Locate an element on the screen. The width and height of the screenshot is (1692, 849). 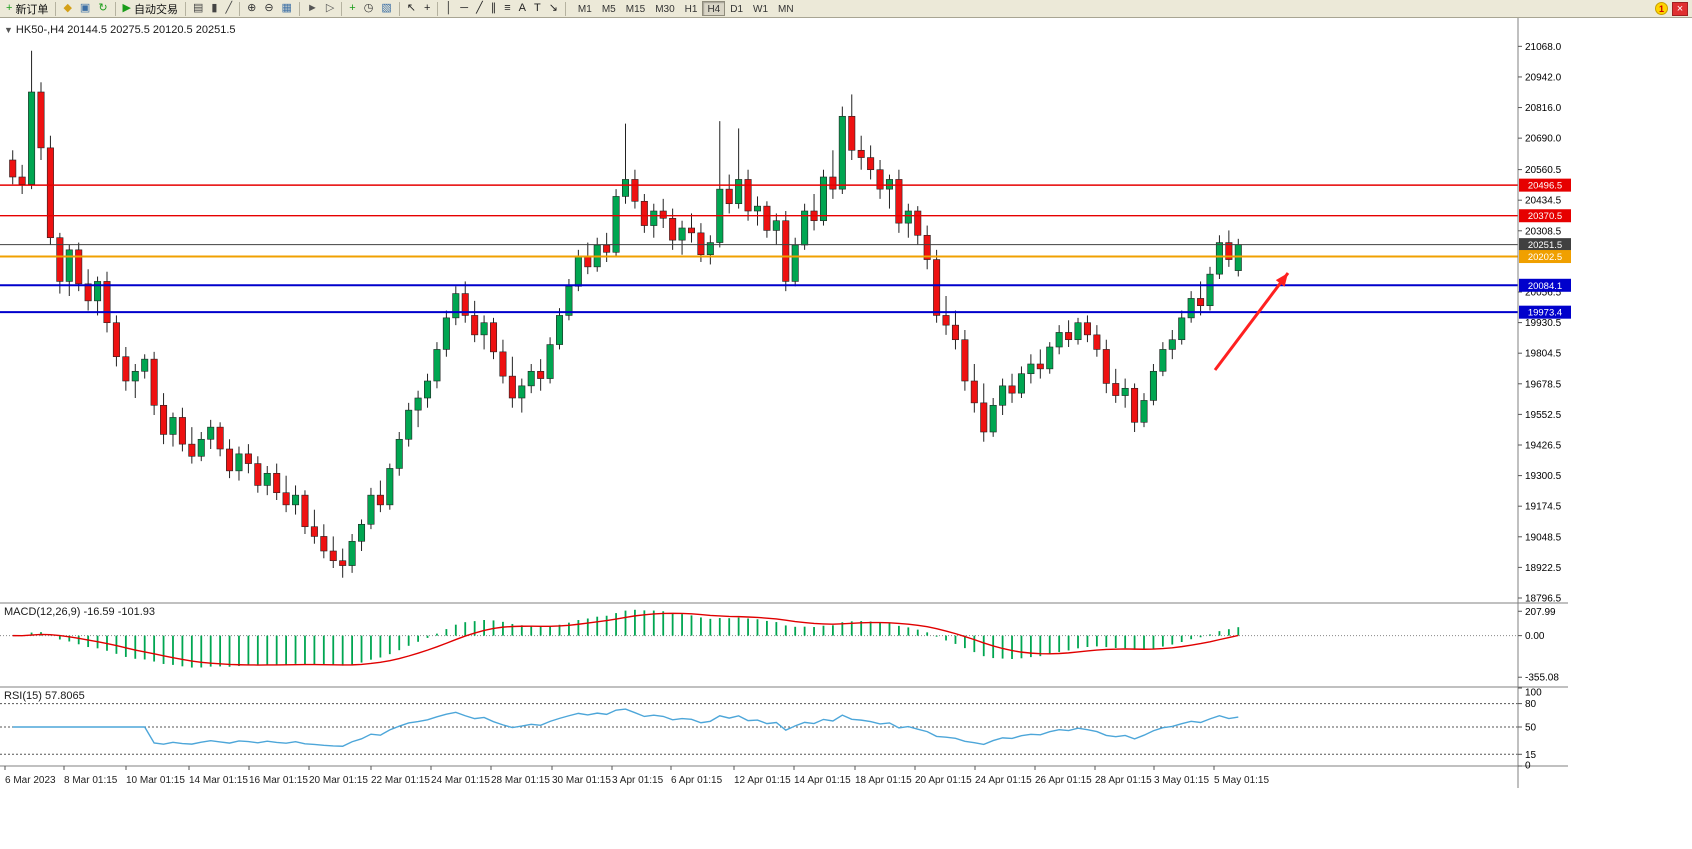
auto-scroll-button: ► is located at coordinates (312, 9).